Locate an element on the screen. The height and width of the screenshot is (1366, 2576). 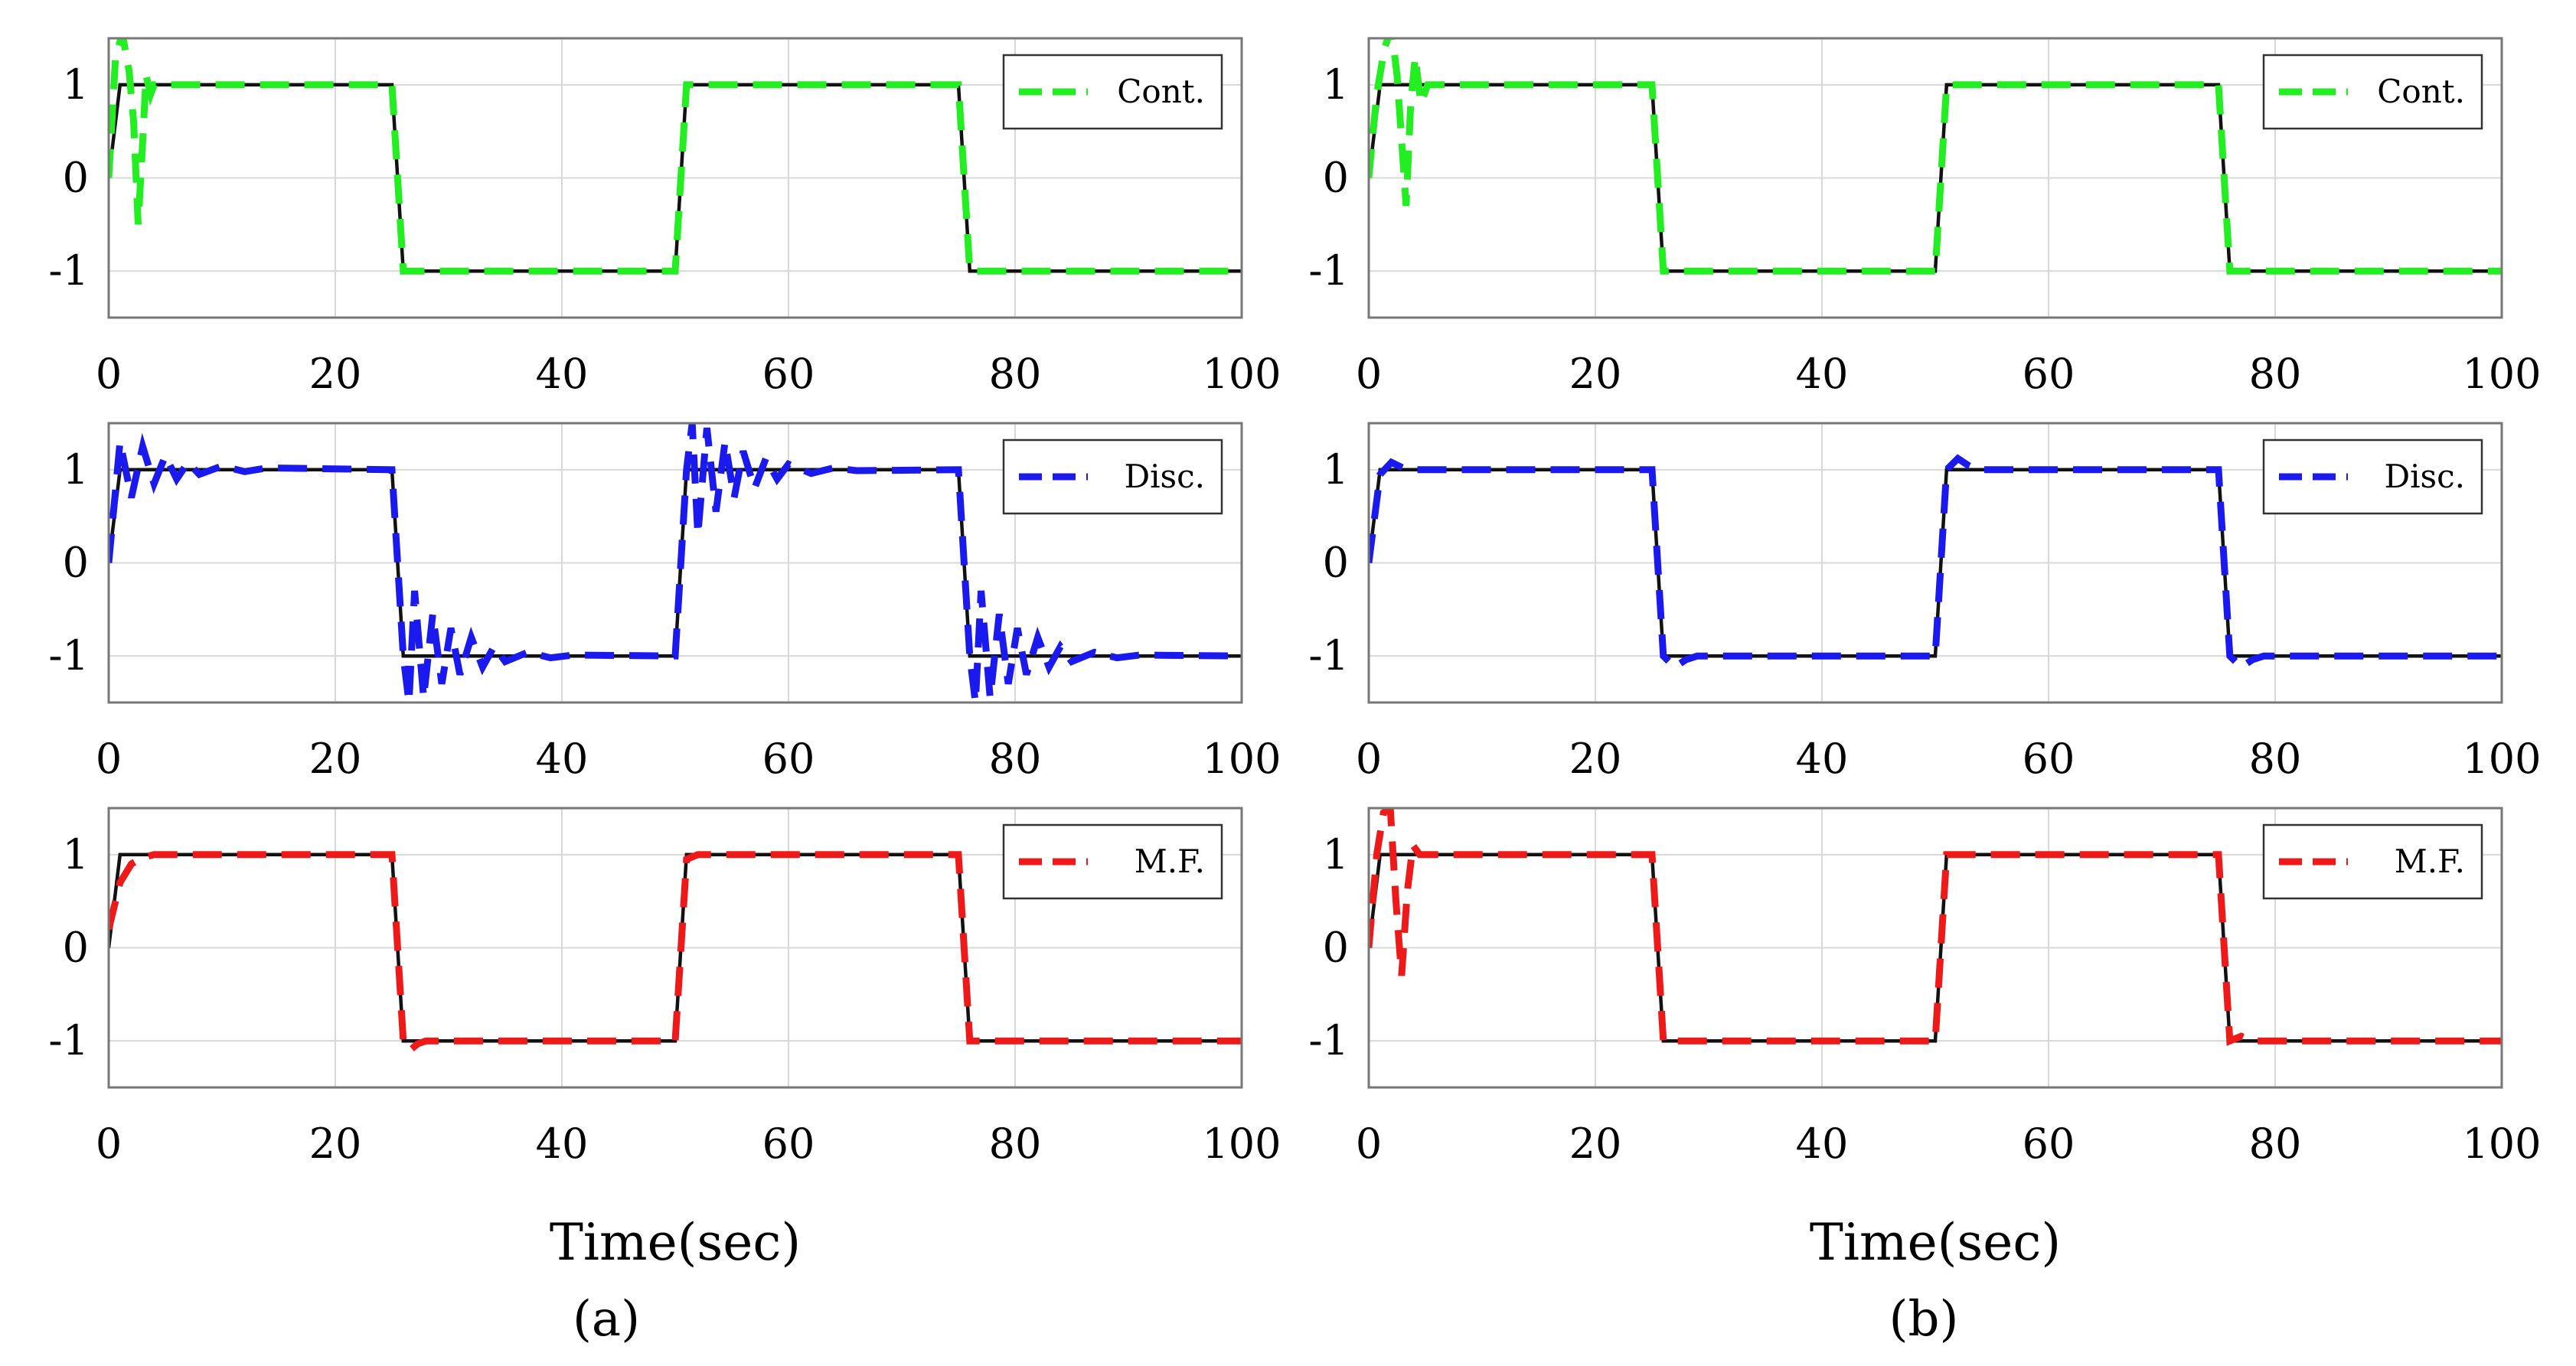
subplot-b-1: 0 20 40 60 80 100 1 0 -1 Disc. is located at coordinates (1925, 602).